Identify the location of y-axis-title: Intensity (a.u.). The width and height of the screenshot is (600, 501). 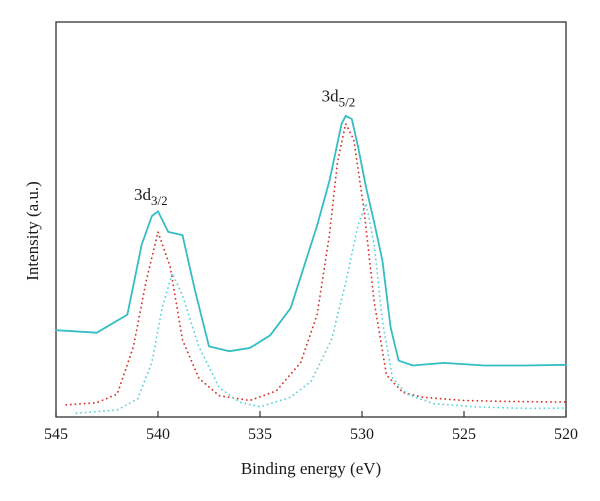
(32, 231).